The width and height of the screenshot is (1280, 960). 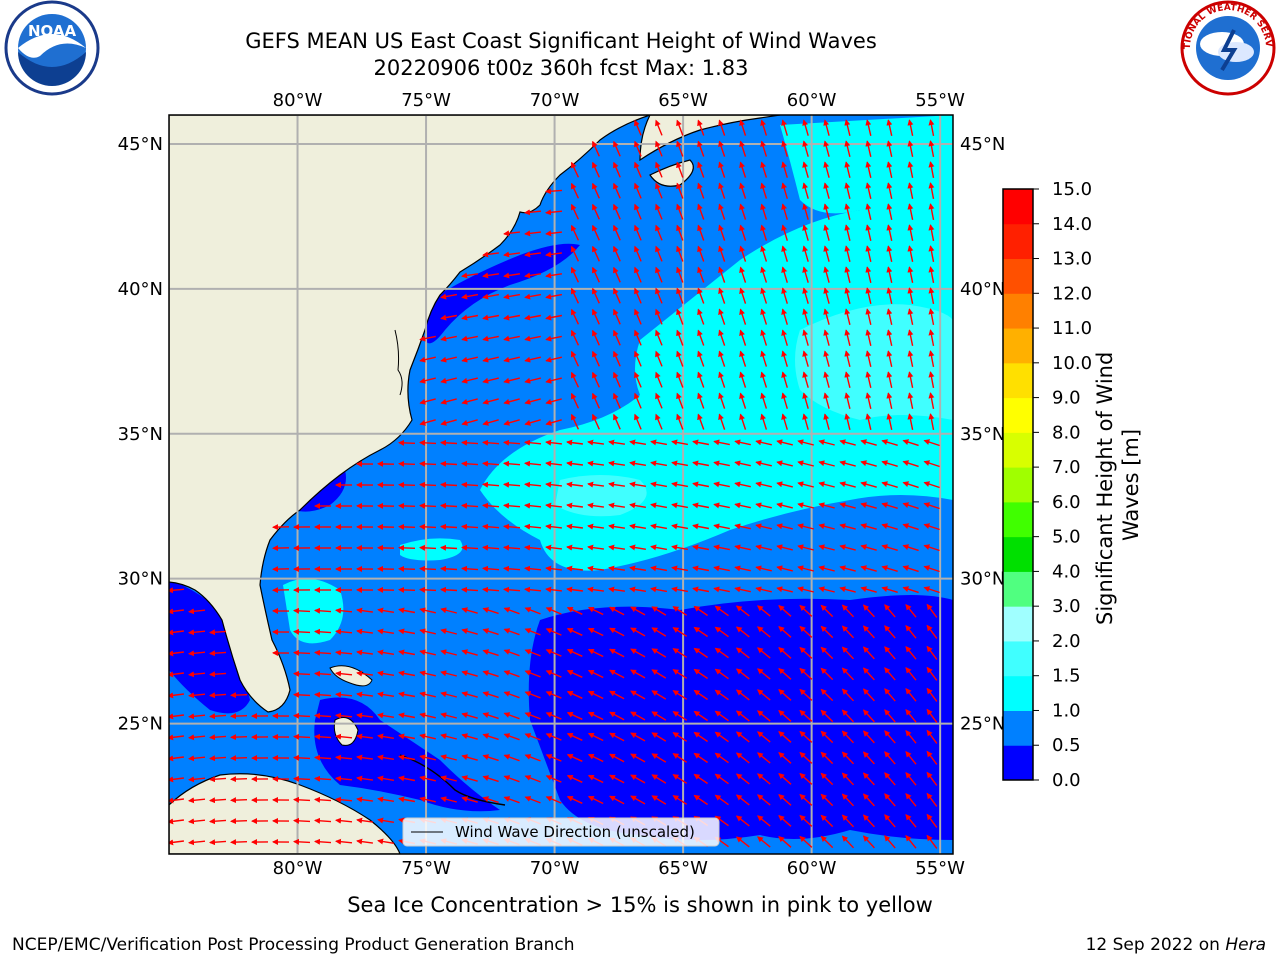 I want to click on colorbar-tick-label: 0.0, so click(x=1066, y=780).